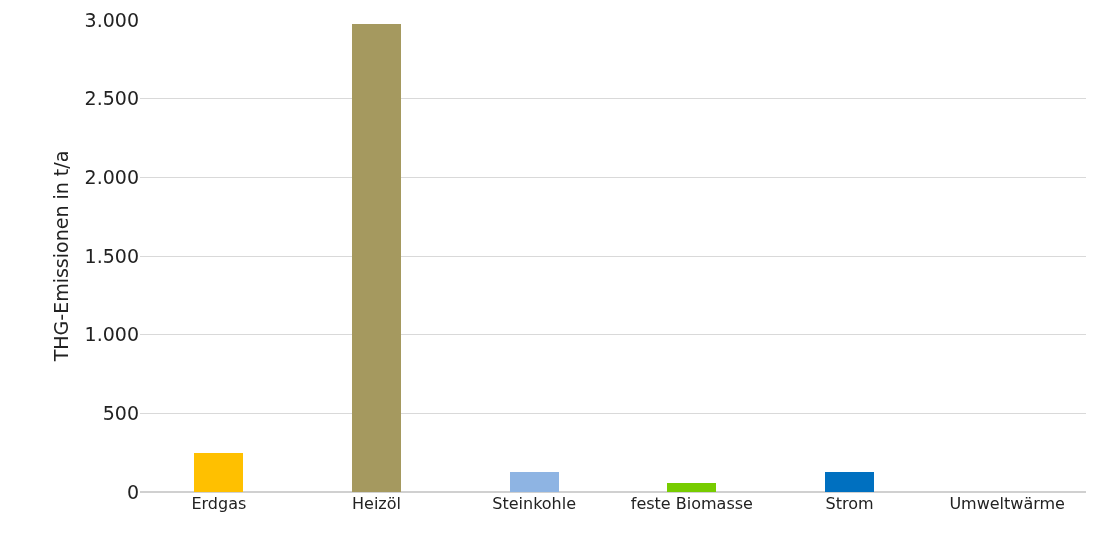 The height and width of the screenshot is (544, 1098). Describe the element at coordinates (111, 19) in the screenshot. I see `y-tick-label: 3.000` at that location.